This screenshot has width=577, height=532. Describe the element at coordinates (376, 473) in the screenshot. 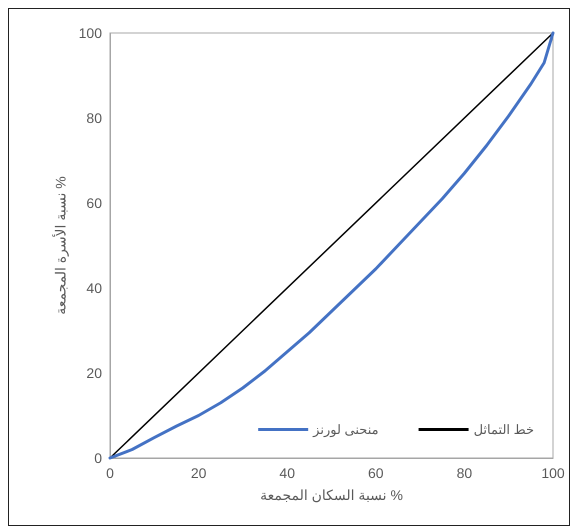

I see `x-tick-label: 60` at that location.